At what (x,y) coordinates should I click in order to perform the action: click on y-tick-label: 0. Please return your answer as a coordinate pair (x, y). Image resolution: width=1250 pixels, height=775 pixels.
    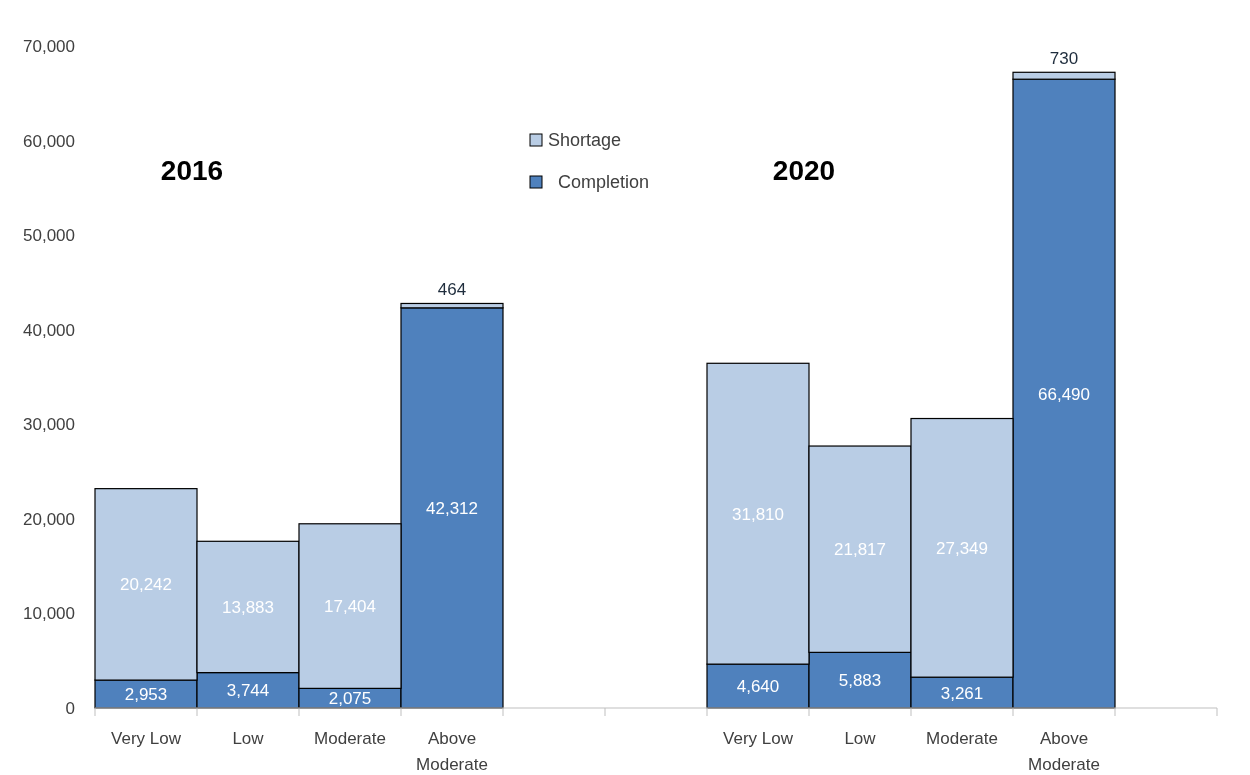
    Looking at the image, I should click on (70, 708).